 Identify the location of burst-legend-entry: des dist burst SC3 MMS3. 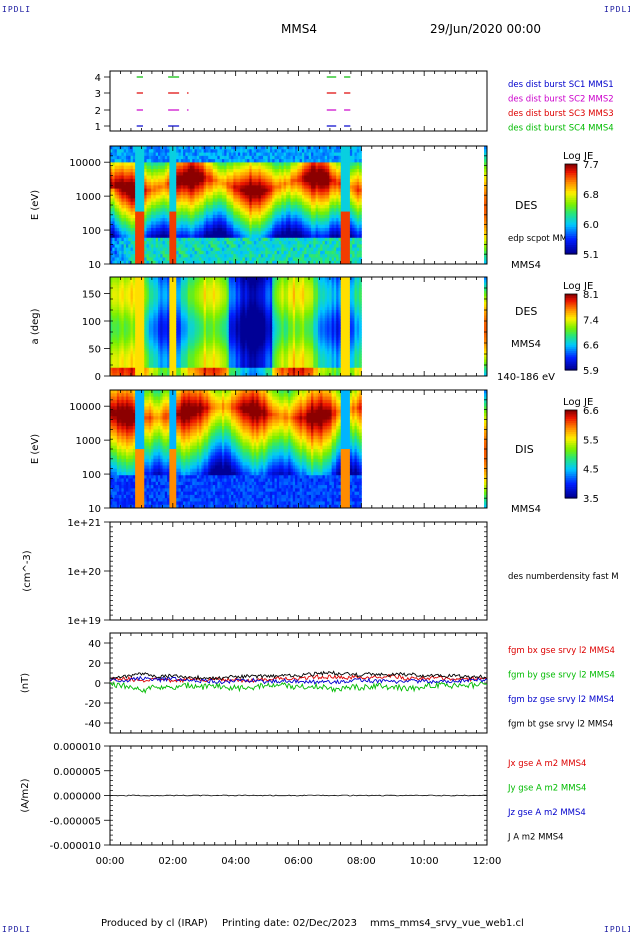
(561, 114).